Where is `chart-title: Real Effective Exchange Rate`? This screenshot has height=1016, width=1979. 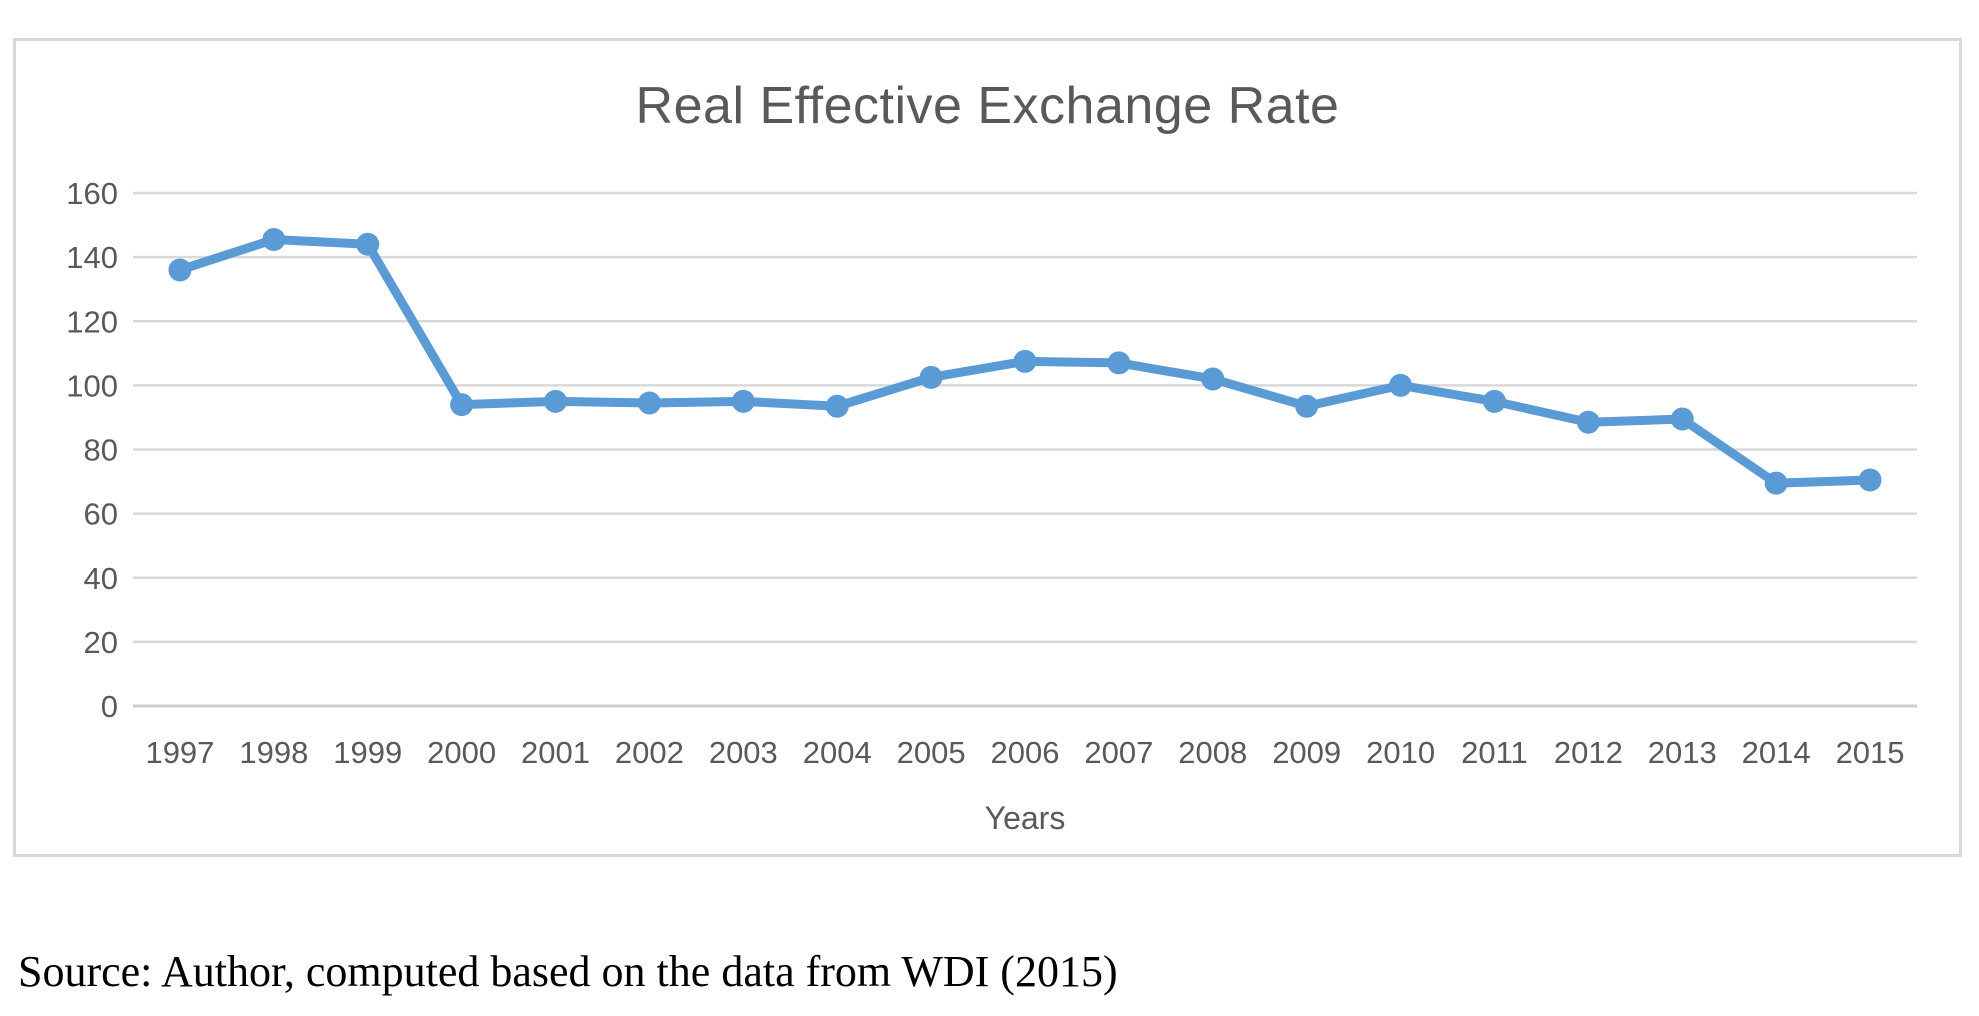
chart-title: Real Effective Exchange Rate is located at coordinates (987, 106).